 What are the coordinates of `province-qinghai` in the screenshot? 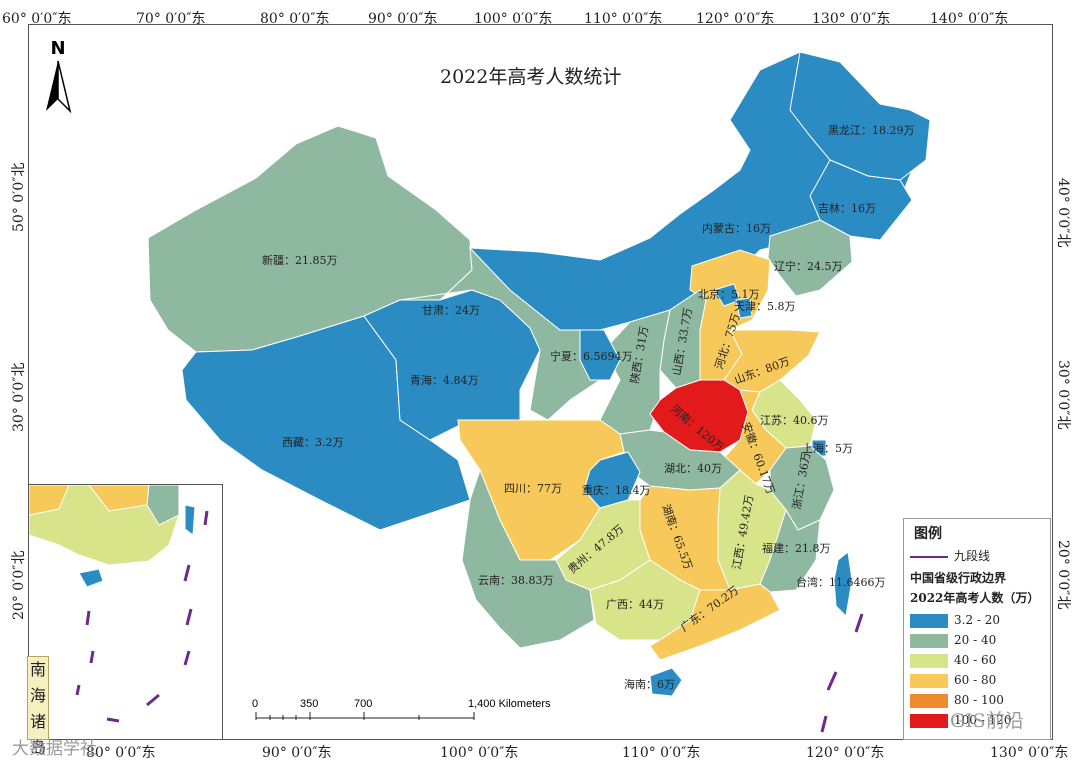 It's located at (452, 365).